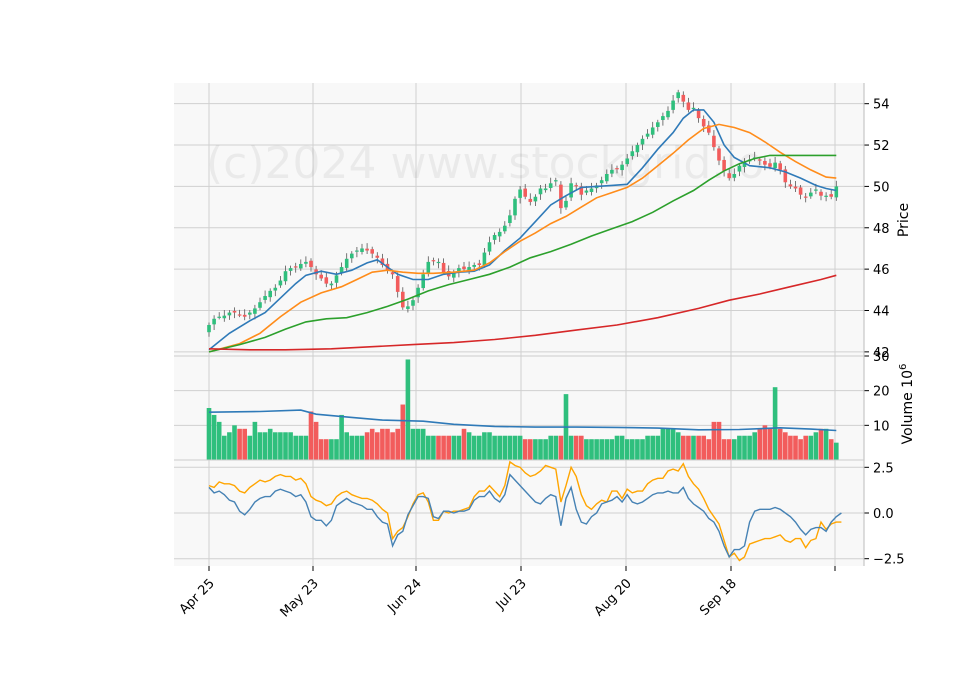 The width and height of the screenshot is (960, 694). What do you see at coordinates (197, 596) in the screenshot?
I see `x-tick-label: Apr 25` at bounding box center [197, 596].